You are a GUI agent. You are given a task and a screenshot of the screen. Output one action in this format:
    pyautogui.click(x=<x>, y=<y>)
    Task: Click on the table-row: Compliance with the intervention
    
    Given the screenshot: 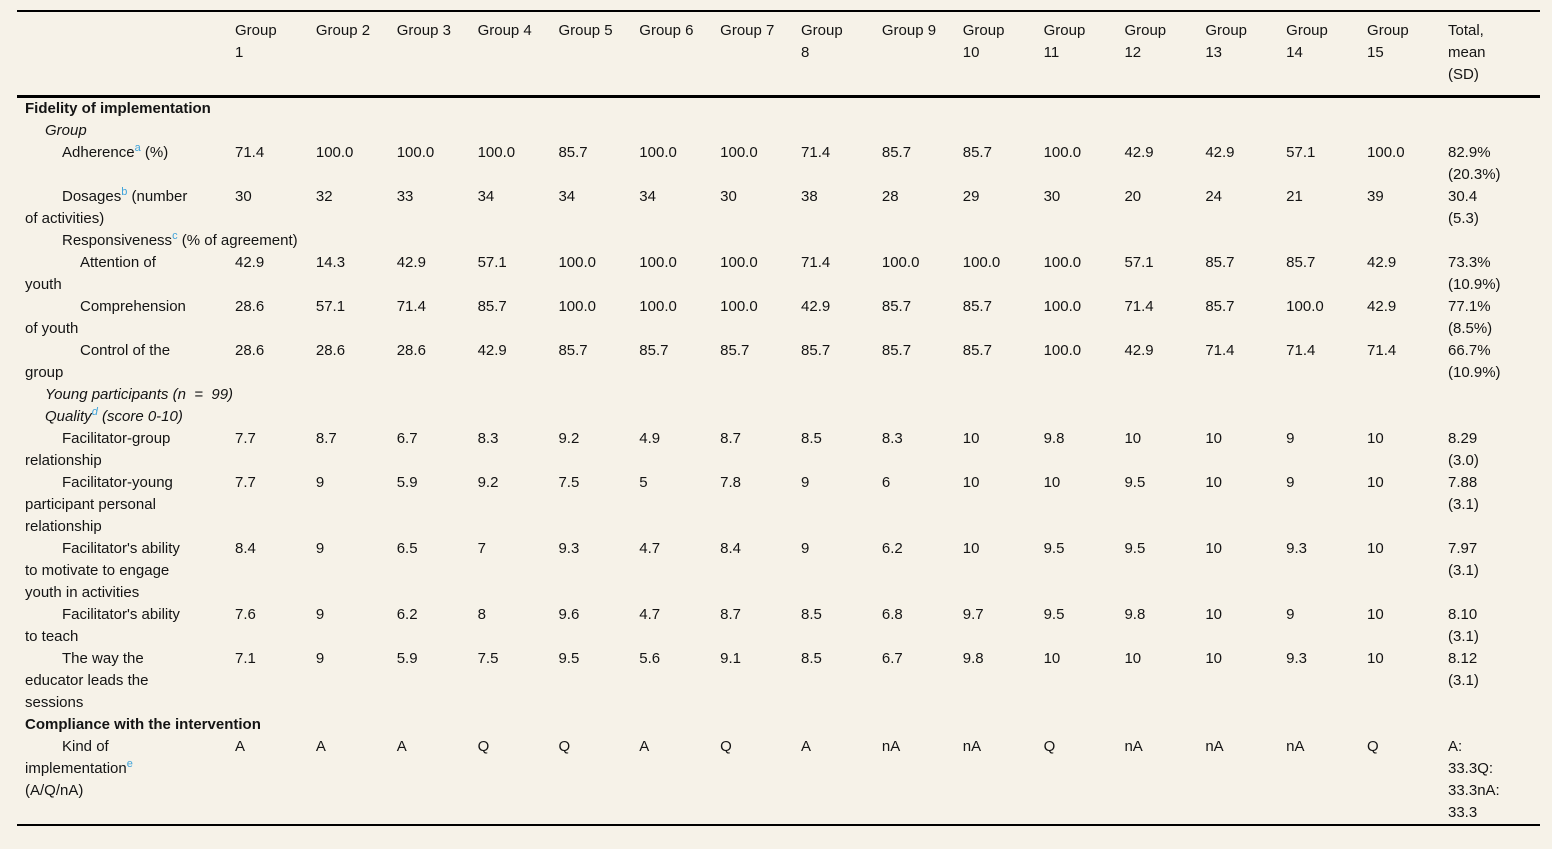 What is the action you would take?
    pyautogui.click(x=778, y=725)
    